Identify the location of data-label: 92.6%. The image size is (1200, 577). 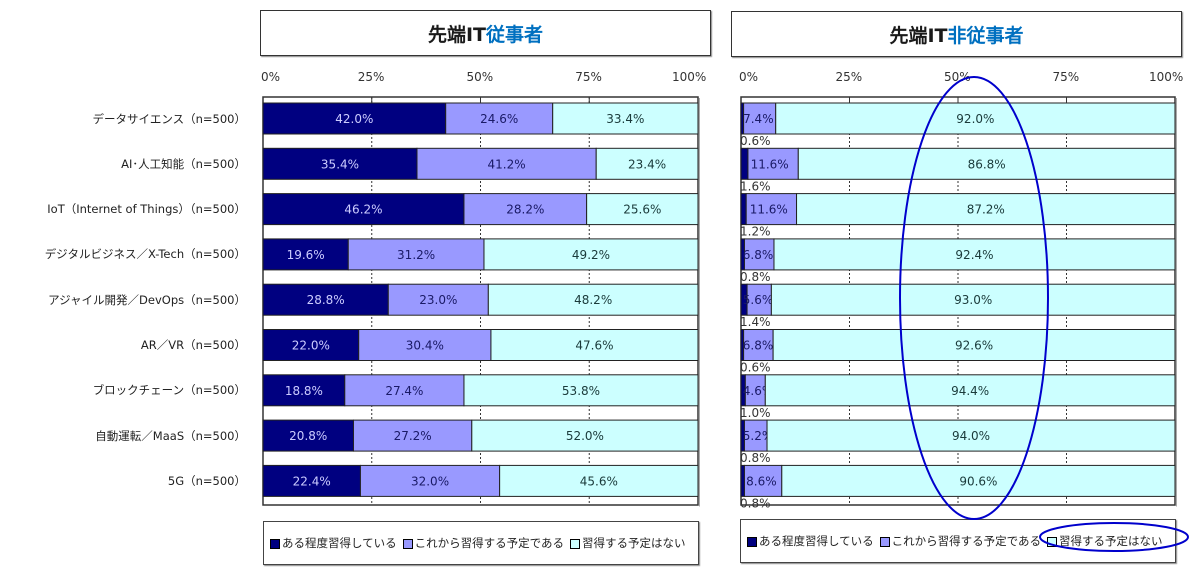
(974, 346).